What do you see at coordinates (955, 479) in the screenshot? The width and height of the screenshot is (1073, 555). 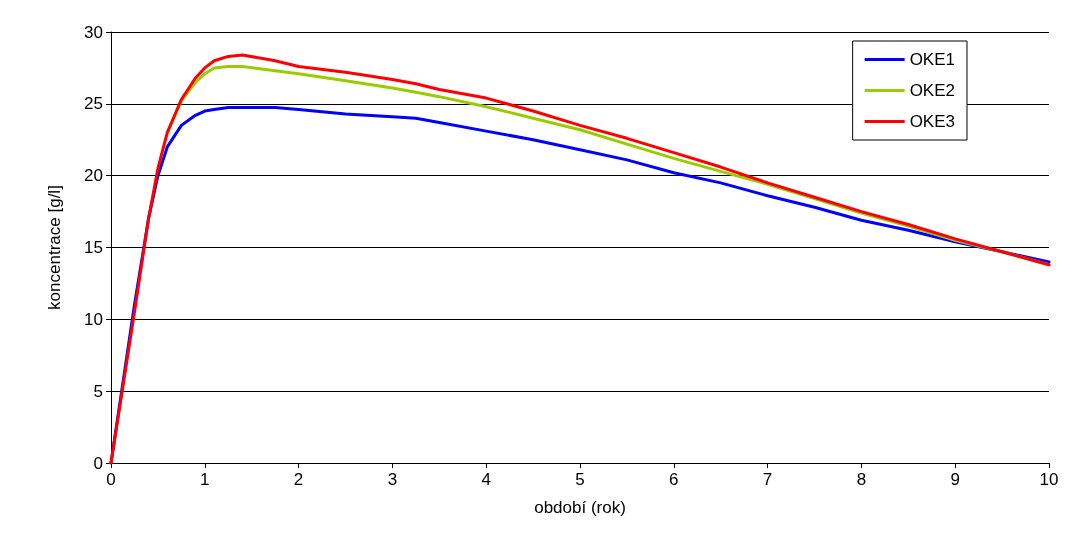 I see `x-tick-label: 9` at bounding box center [955, 479].